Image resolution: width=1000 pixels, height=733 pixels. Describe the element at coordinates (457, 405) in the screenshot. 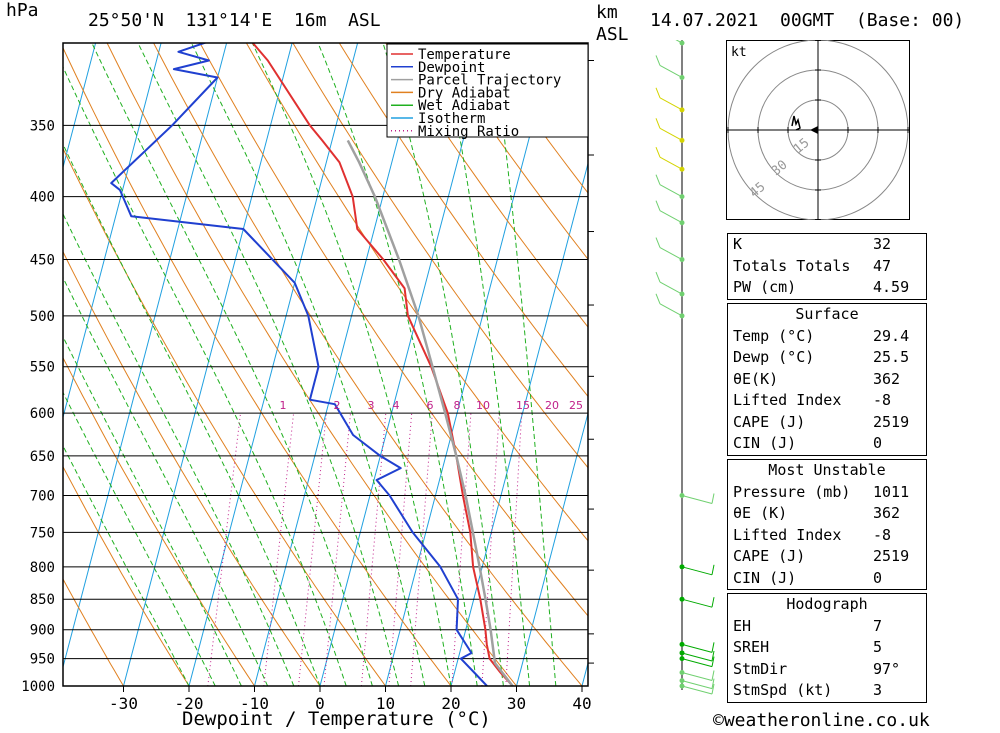

I see `mixing-ratio-label: 8` at that location.